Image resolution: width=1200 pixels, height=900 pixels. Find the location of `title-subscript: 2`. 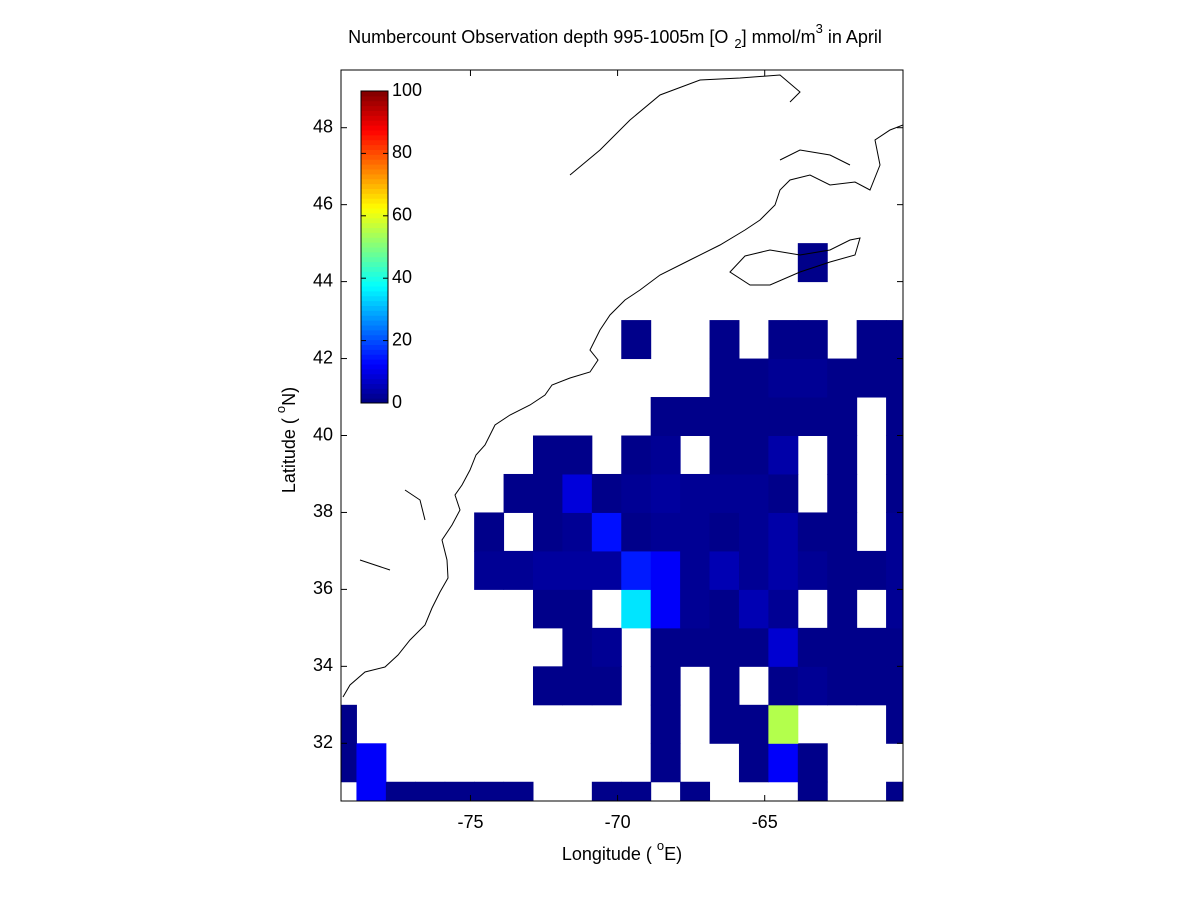

title-subscript: 2 is located at coordinates (737, 43).